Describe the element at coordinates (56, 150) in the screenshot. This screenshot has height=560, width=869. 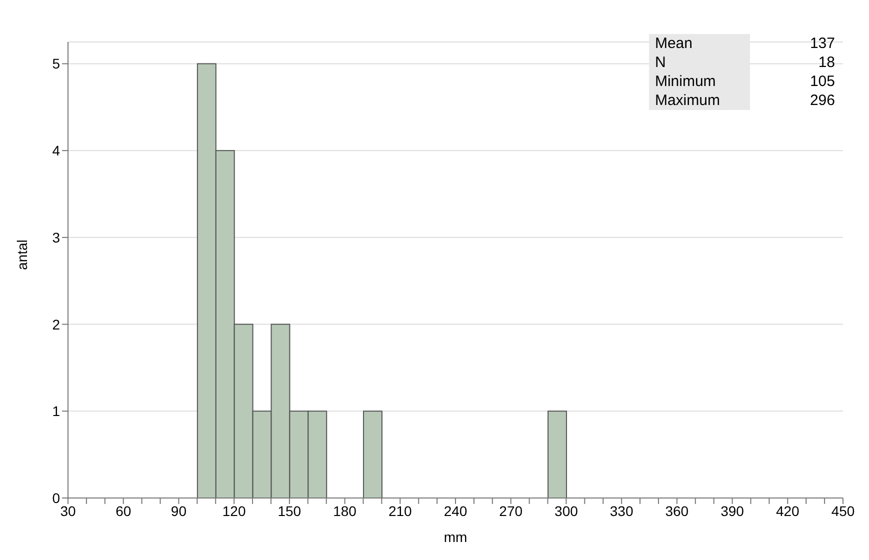
I see `y-tick-label: 4` at that location.